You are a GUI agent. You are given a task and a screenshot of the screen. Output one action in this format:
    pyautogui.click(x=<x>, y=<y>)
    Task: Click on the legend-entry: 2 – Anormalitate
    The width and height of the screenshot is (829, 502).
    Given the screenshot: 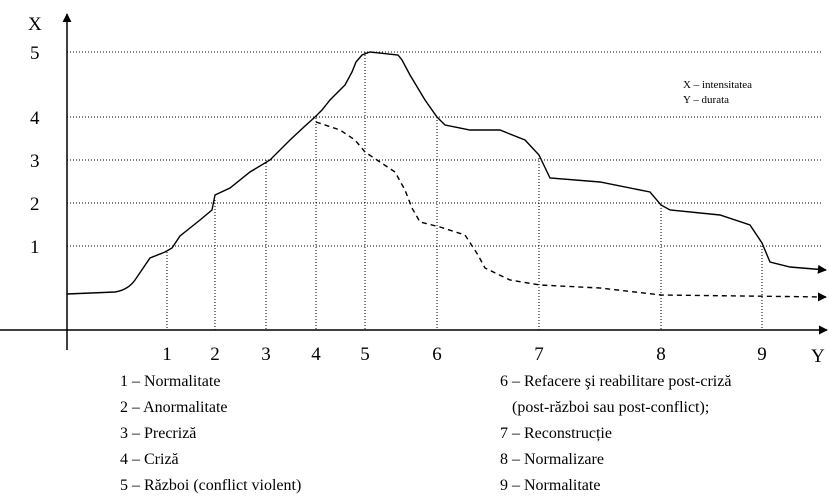 What is the action you would take?
    pyautogui.click(x=174, y=407)
    